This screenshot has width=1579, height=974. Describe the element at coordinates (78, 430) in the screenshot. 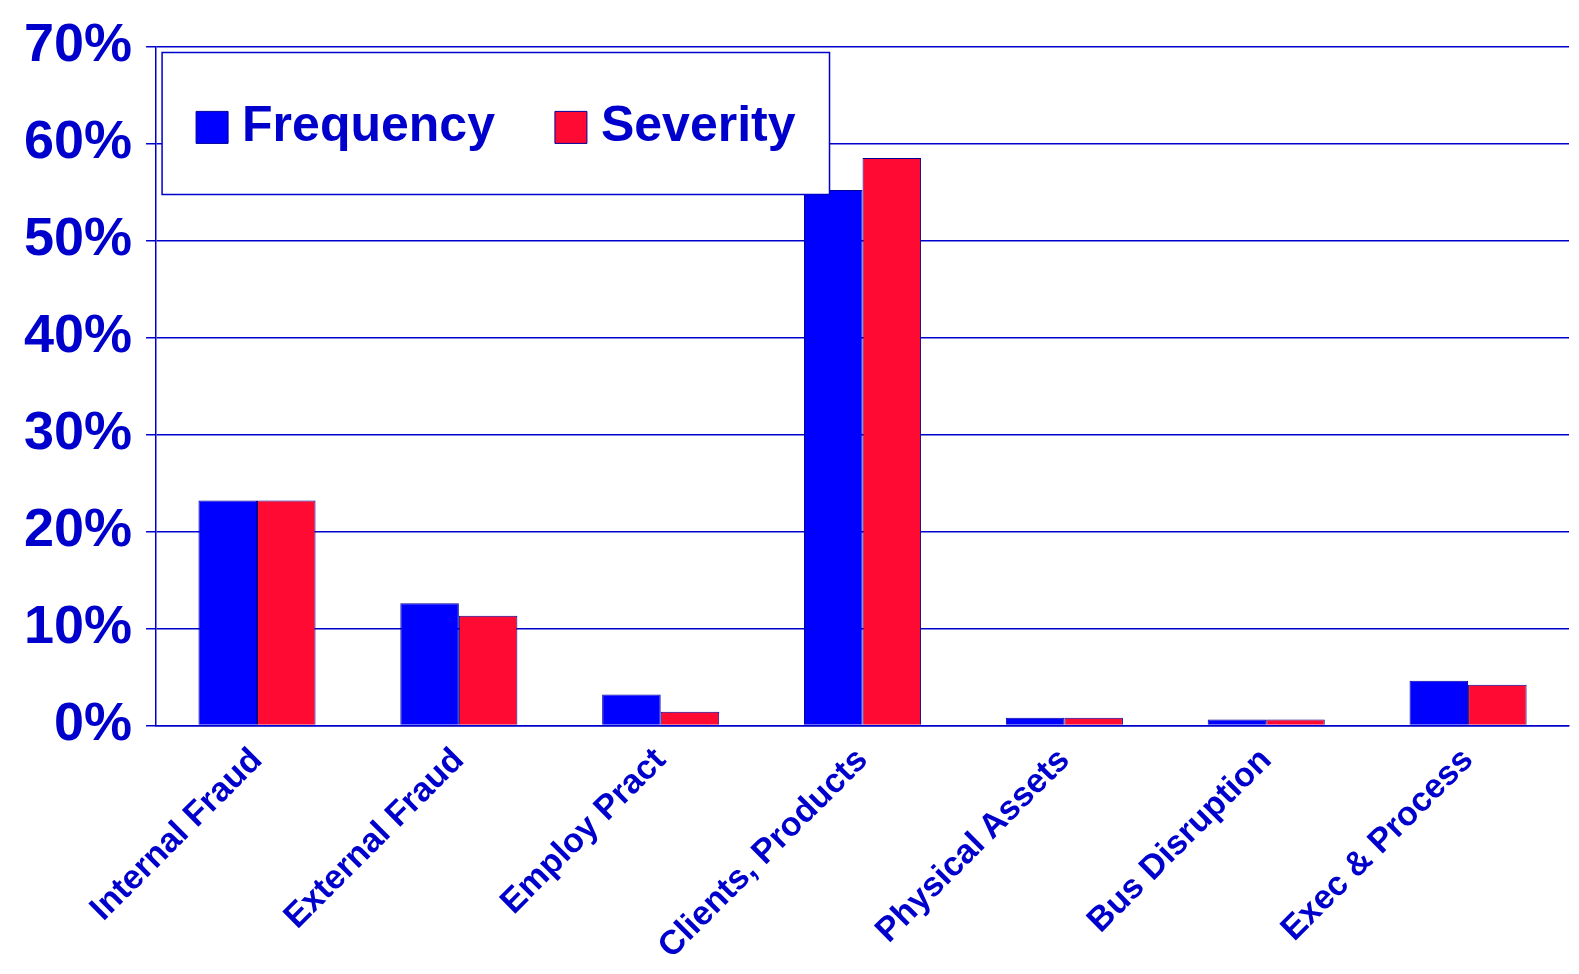

I see `y-tick-label: 30%` at that location.